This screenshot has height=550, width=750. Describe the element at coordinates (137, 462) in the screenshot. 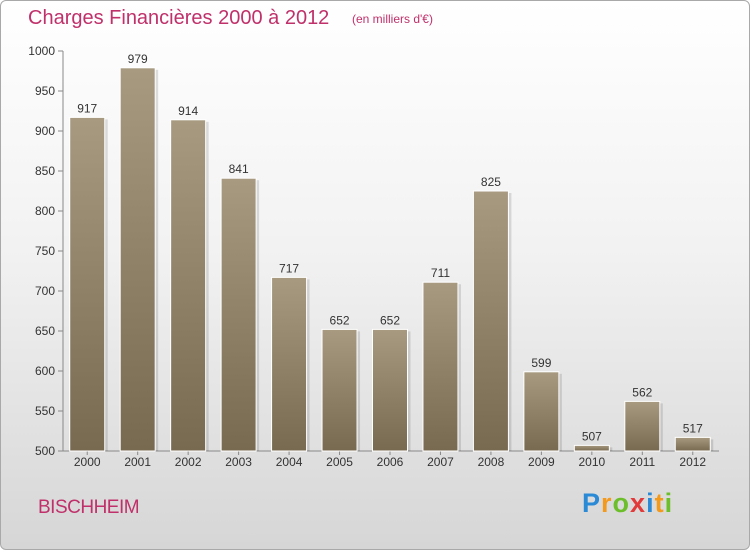

I see `x-tick-label: 2001` at that location.